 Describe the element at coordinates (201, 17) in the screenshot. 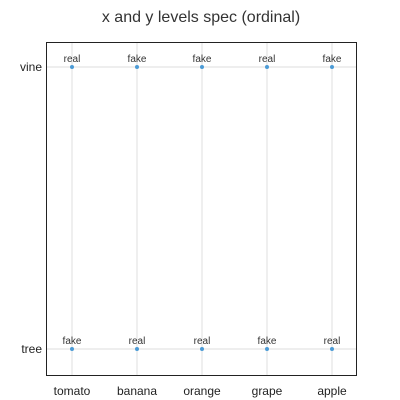

I see `chart-title: x and y levels spec (ordinal)` at that location.